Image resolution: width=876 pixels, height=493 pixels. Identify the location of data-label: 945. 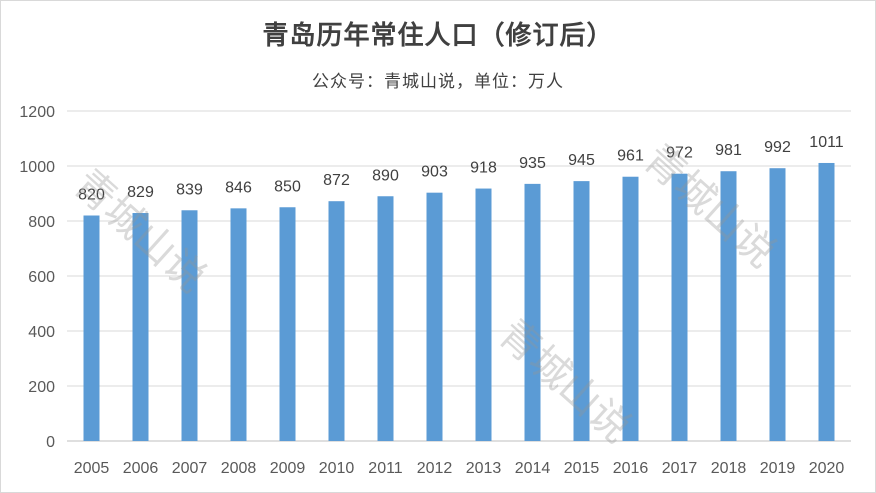
(581, 160).